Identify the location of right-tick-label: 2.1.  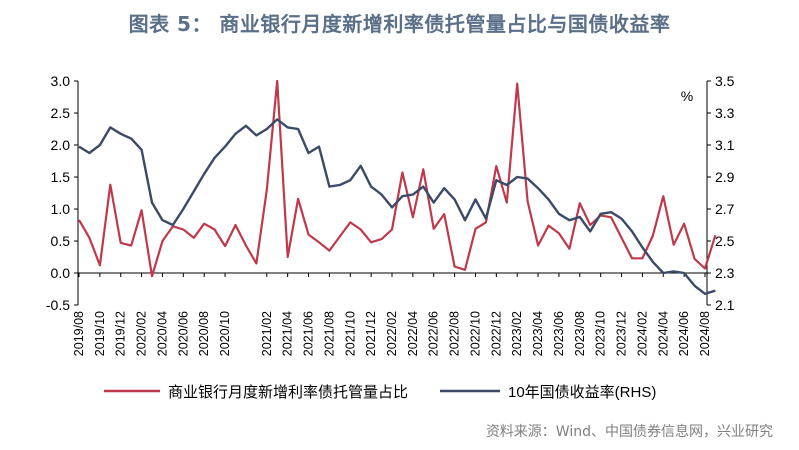
(725, 305).